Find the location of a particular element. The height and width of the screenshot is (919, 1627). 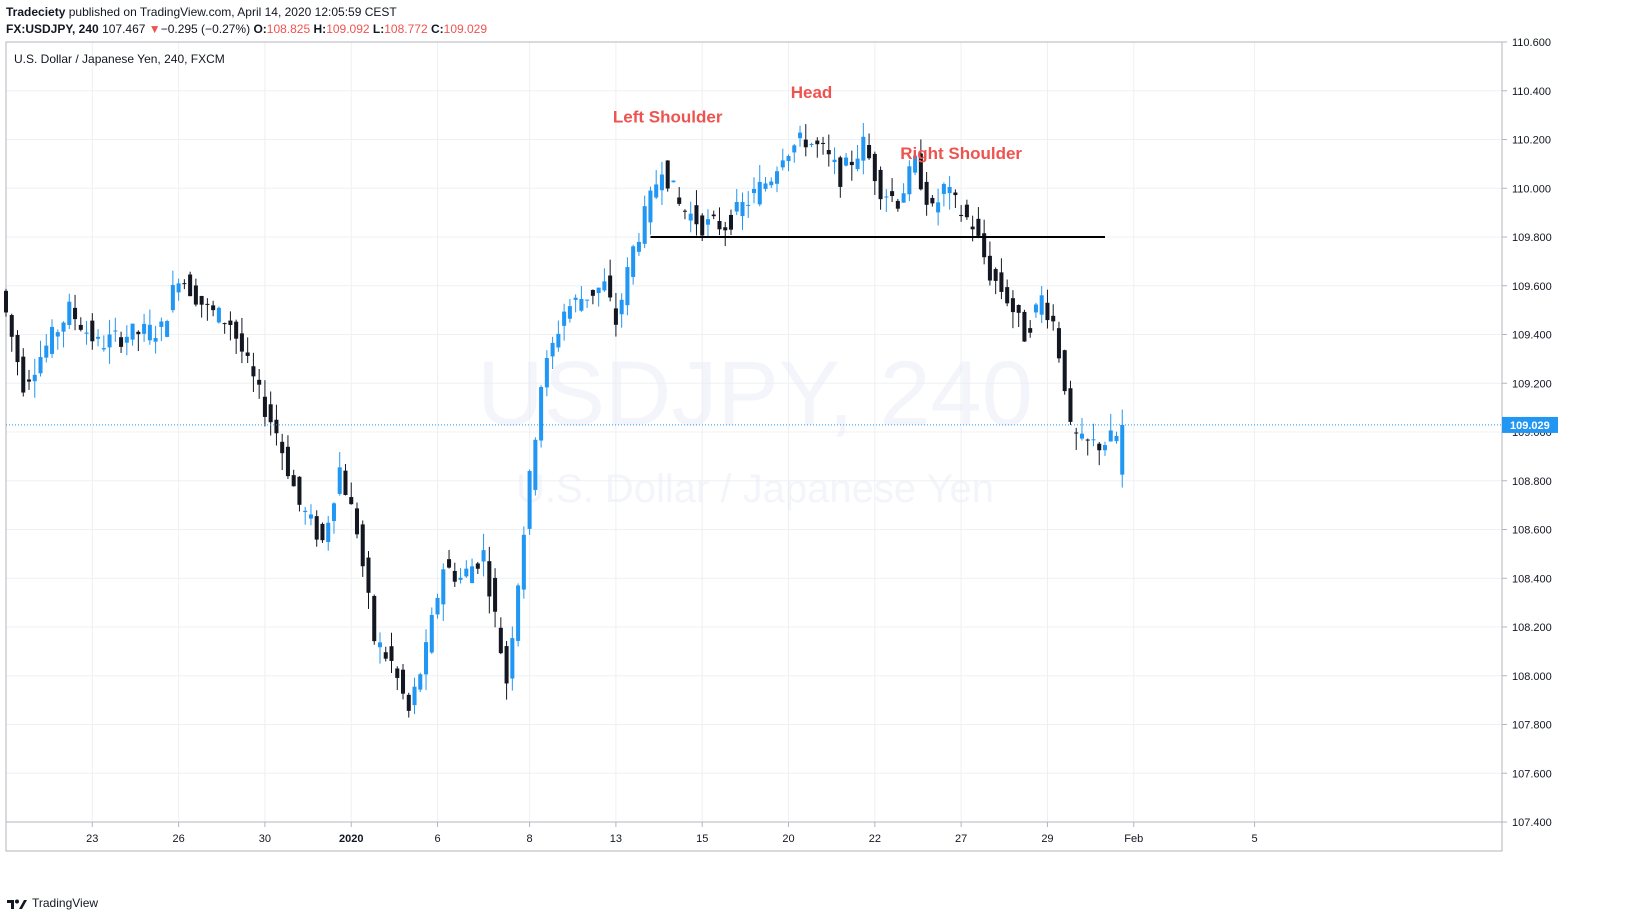

pattern-annotation: Right Shoulder is located at coordinates (961, 153).